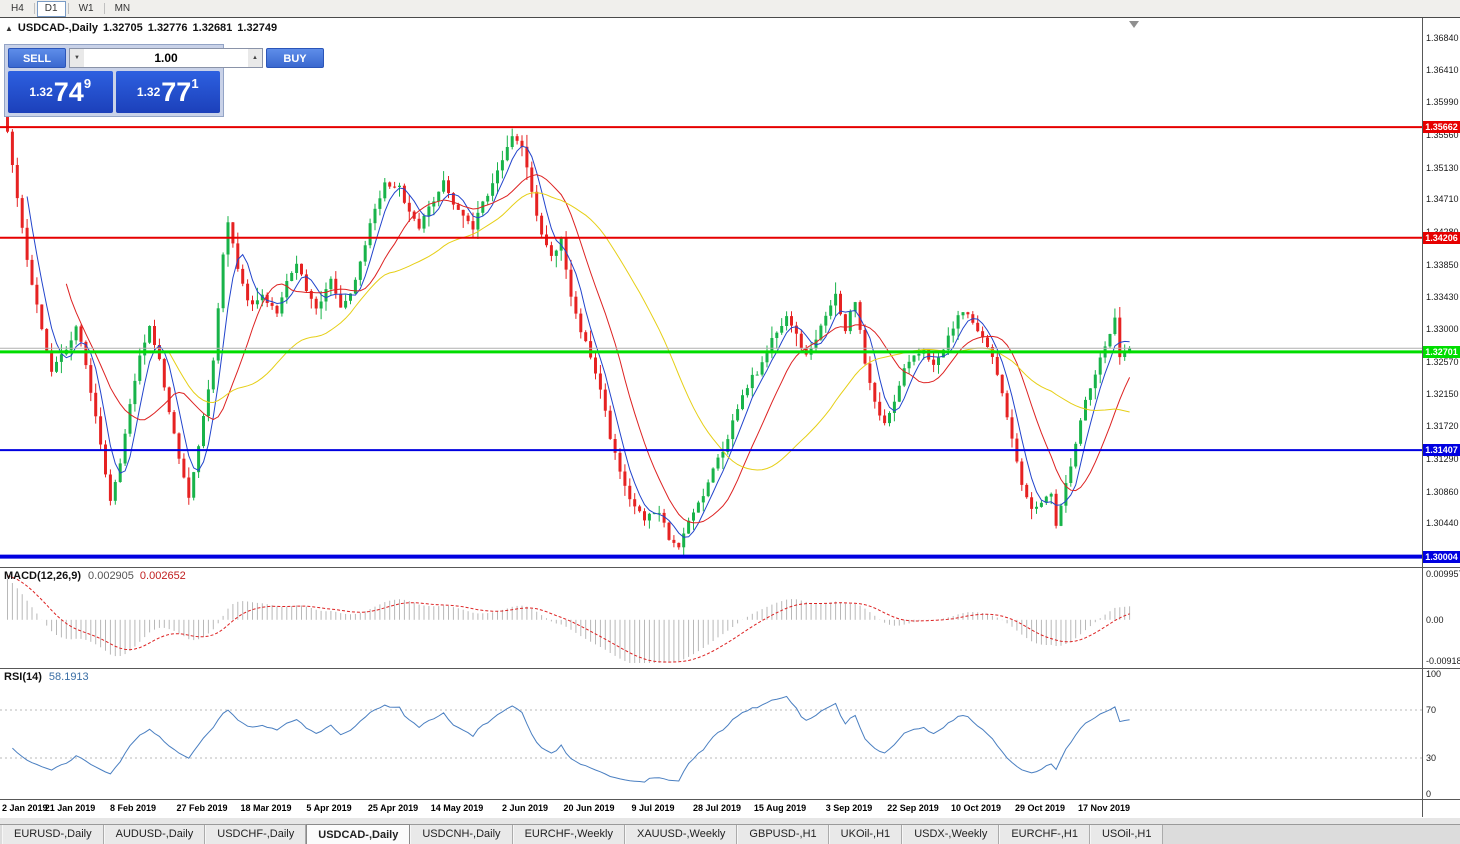 This screenshot has width=1460, height=844. What do you see at coordinates (653, 808) in the screenshot?
I see `date-label: 9 Jul 2019` at bounding box center [653, 808].